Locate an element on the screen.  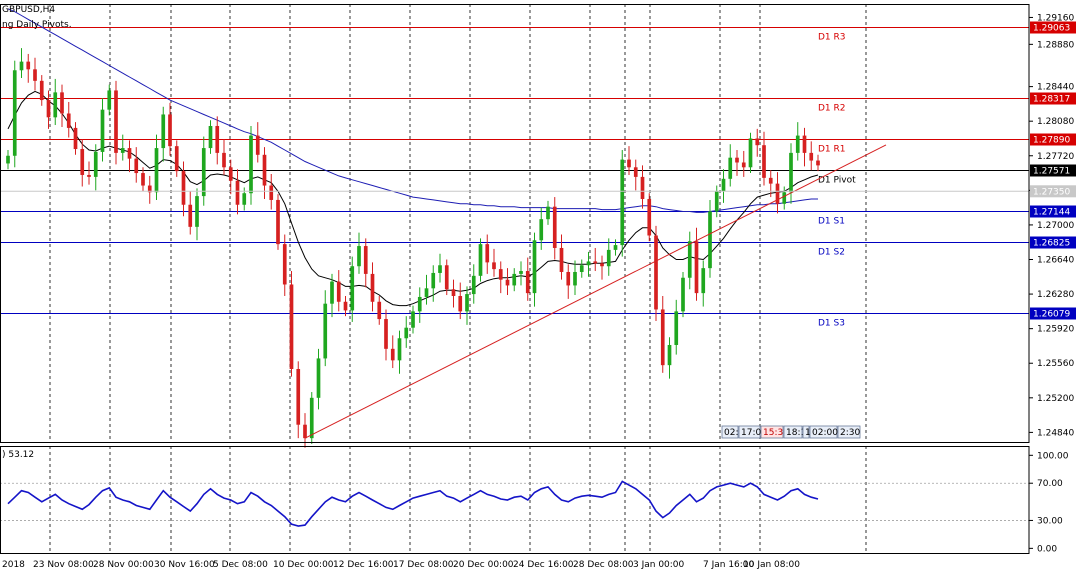
level-price-label: 1.27571 is located at coordinates (1051, 172).